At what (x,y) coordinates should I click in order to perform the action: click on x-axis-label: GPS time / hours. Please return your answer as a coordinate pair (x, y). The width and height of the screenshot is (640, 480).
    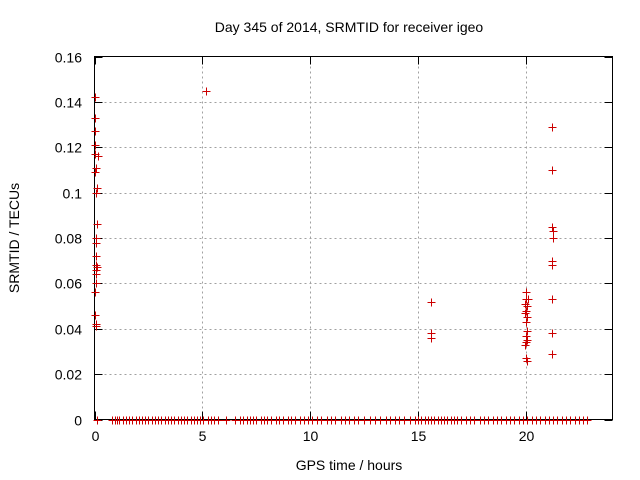
    Looking at the image, I should click on (349, 465).